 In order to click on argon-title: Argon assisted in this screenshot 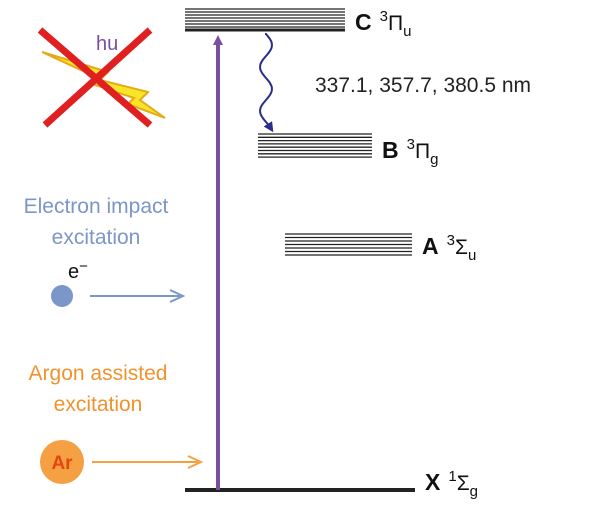, I will do `click(98, 373)`.